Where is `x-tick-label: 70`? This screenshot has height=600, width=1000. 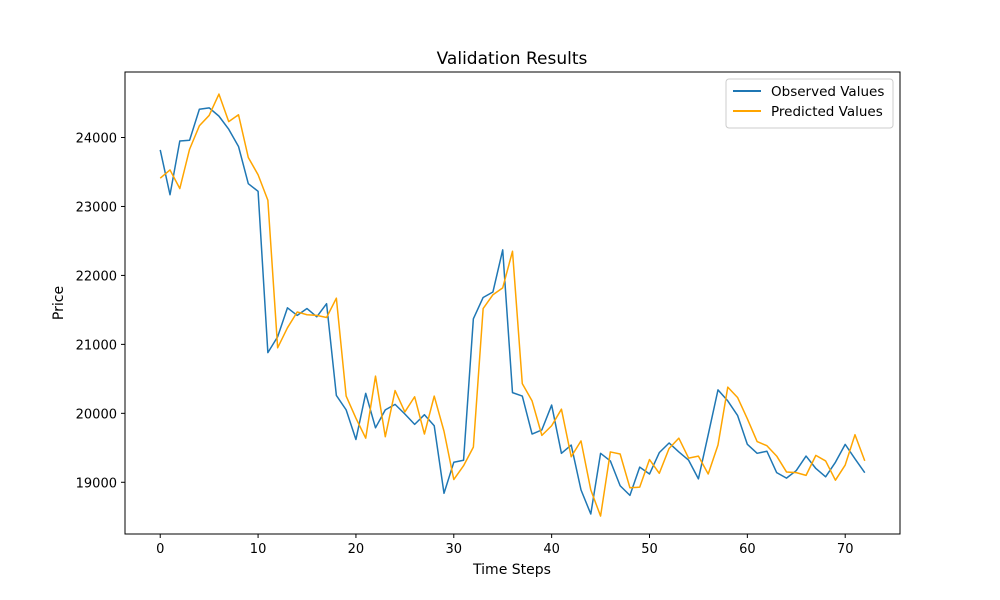 x-tick-label: 70 is located at coordinates (845, 549).